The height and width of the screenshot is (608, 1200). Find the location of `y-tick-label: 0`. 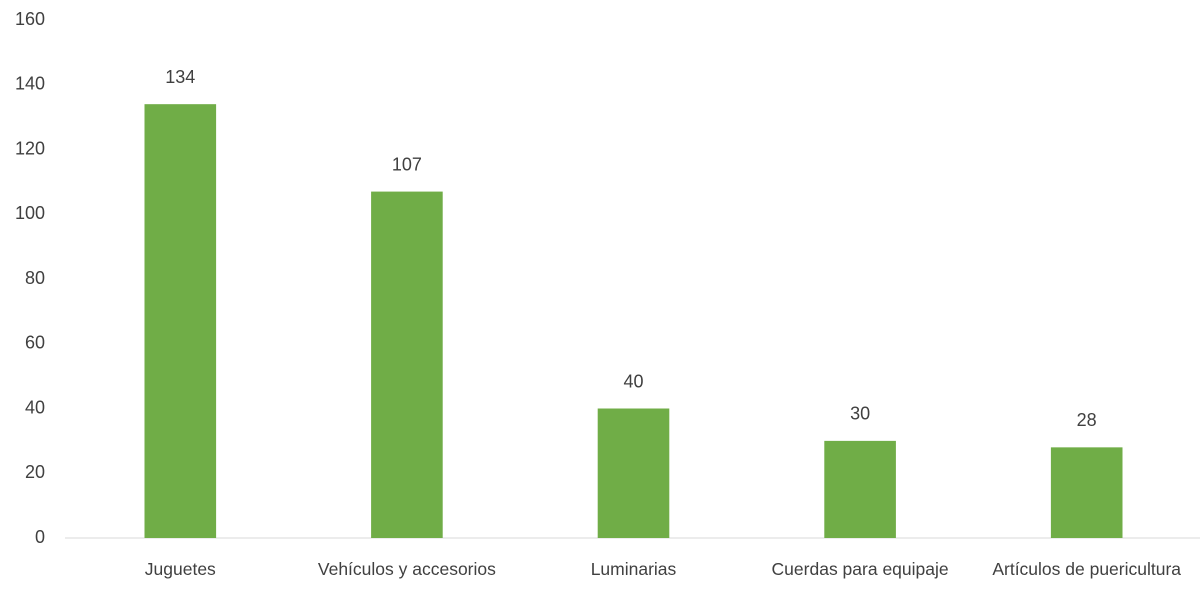

y-tick-label: 0 is located at coordinates (40, 537).